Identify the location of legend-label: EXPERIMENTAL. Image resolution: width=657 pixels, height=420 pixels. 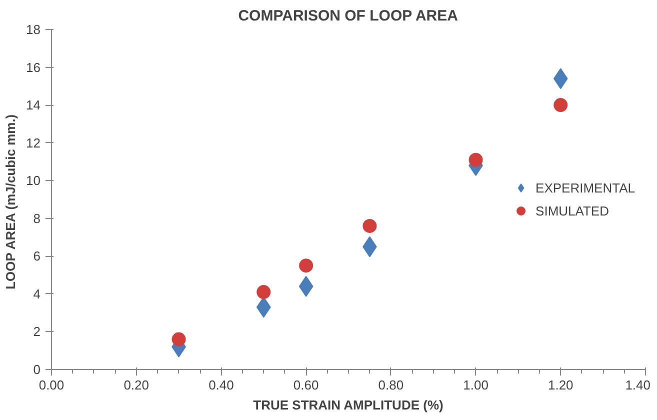
(585, 187).